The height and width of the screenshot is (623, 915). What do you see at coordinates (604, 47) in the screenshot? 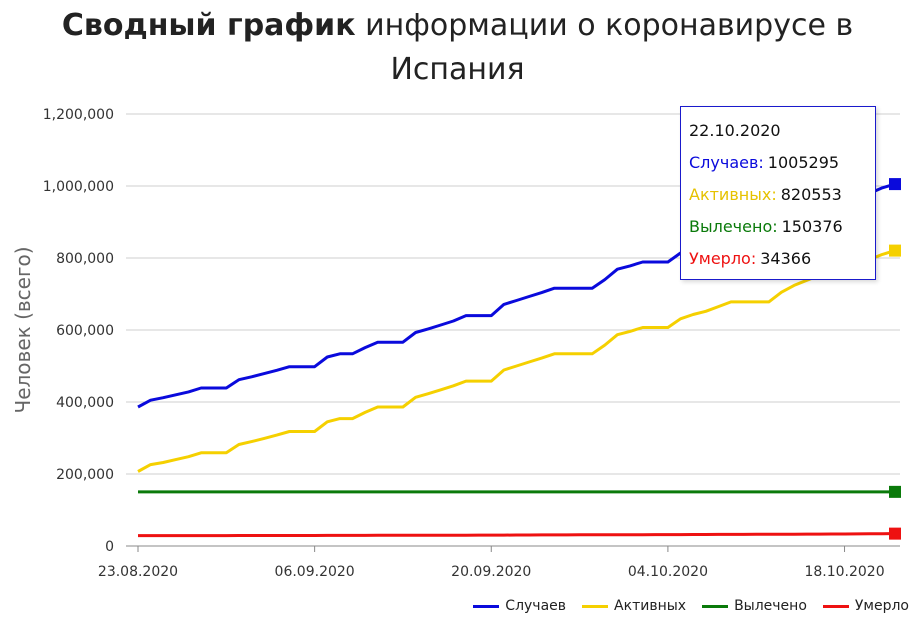
I see `chart-title-rest: информации о коронавирусе в Испания` at bounding box center [604, 47].